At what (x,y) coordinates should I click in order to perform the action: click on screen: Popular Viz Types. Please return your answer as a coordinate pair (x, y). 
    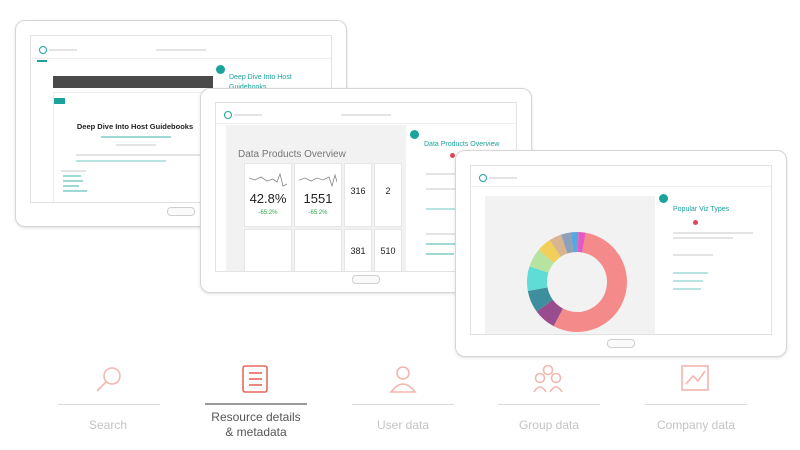
    Looking at the image, I should click on (621, 250).